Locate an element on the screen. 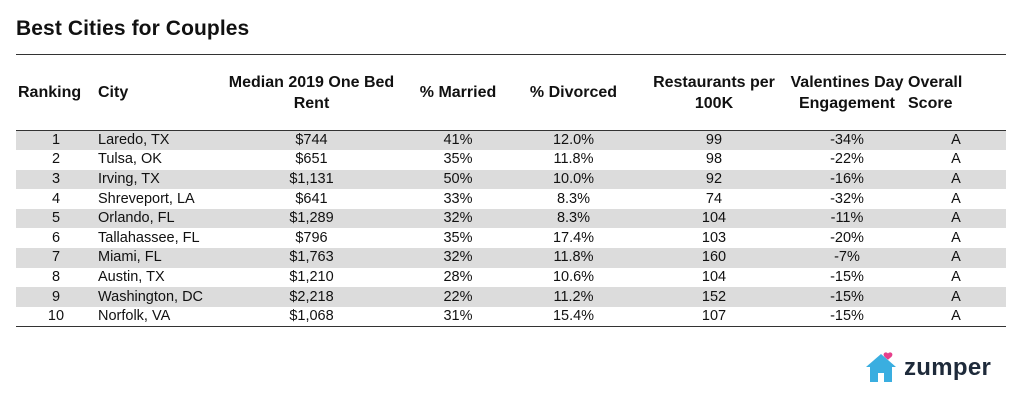  cell-ranking: 7 is located at coordinates (56, 258).